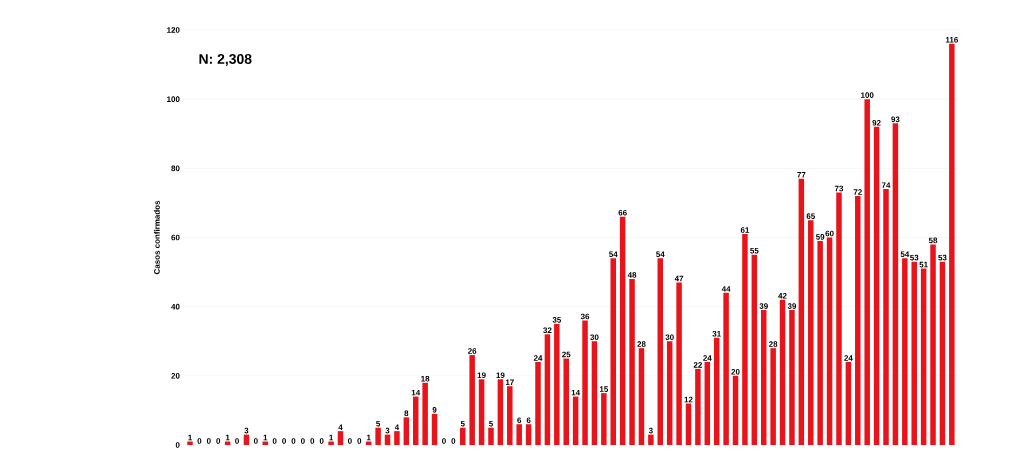  What do you see at coordinates (225, 60) in the screenshot?
I see `annotation: N: 2,308` at bounding box center [225, 60].